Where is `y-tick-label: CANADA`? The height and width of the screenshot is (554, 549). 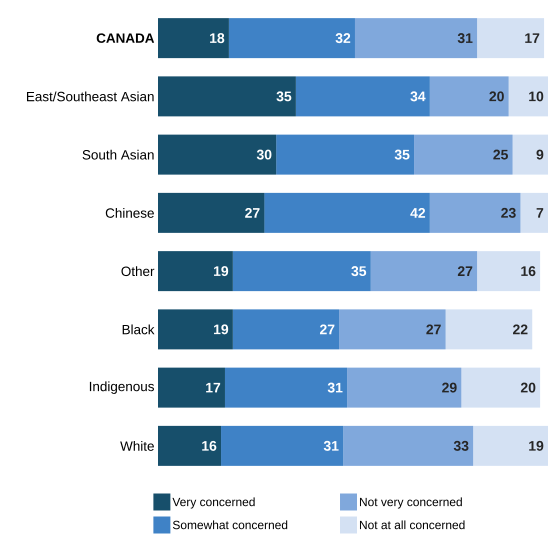
y-tick-label: CANADA is located at coordinates (125, 38).